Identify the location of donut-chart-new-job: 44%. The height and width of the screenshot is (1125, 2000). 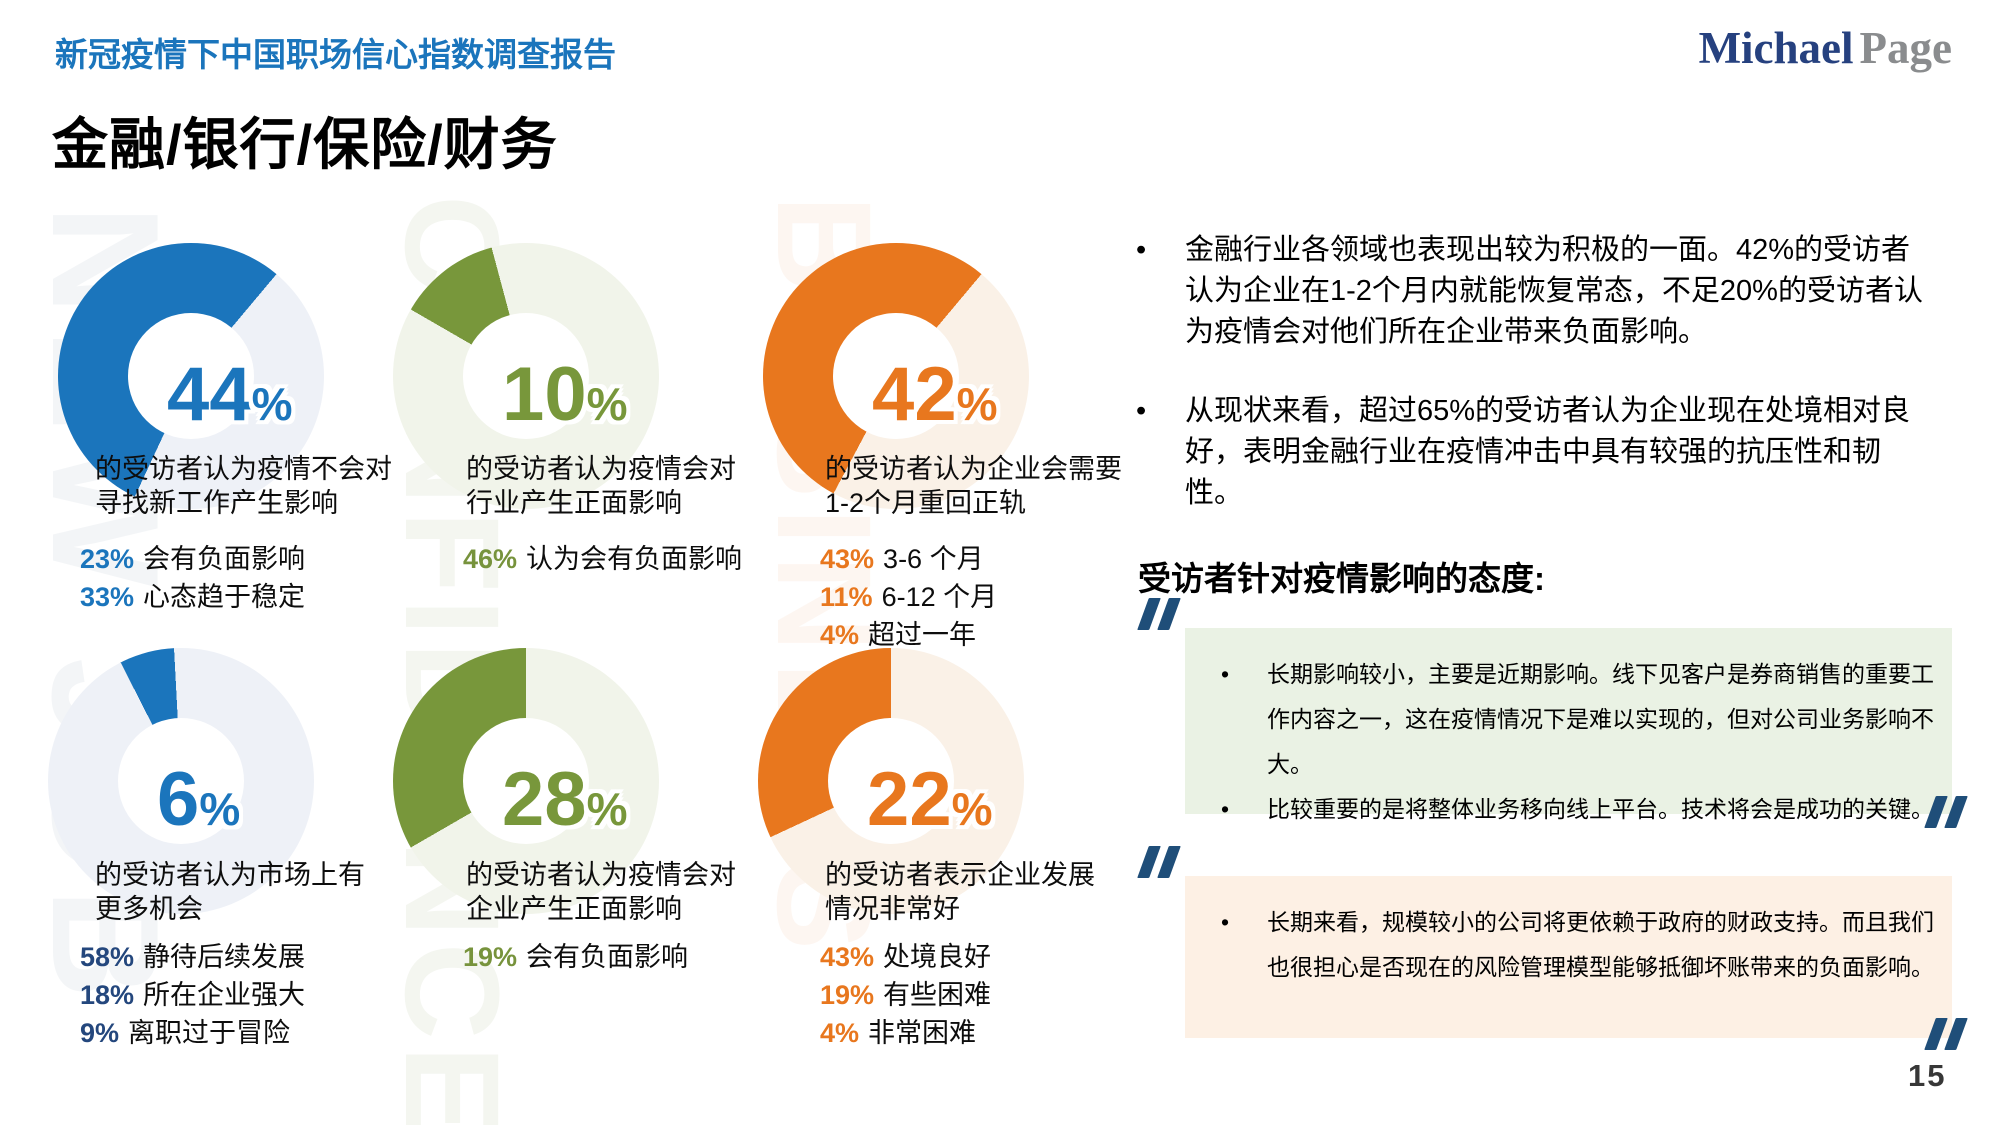
(191, 376).